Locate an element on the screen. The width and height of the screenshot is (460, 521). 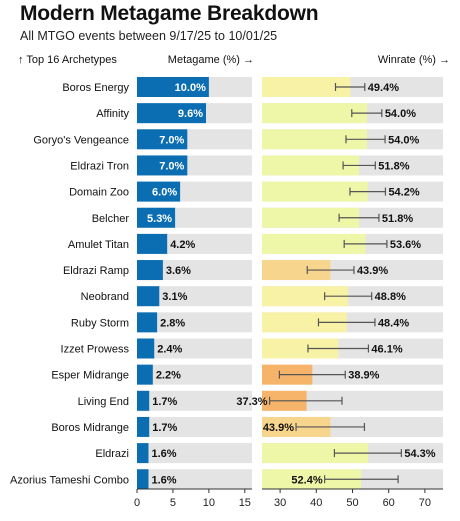
archetype-label: Eldrazi Tron is located at coordinates (99, 166).